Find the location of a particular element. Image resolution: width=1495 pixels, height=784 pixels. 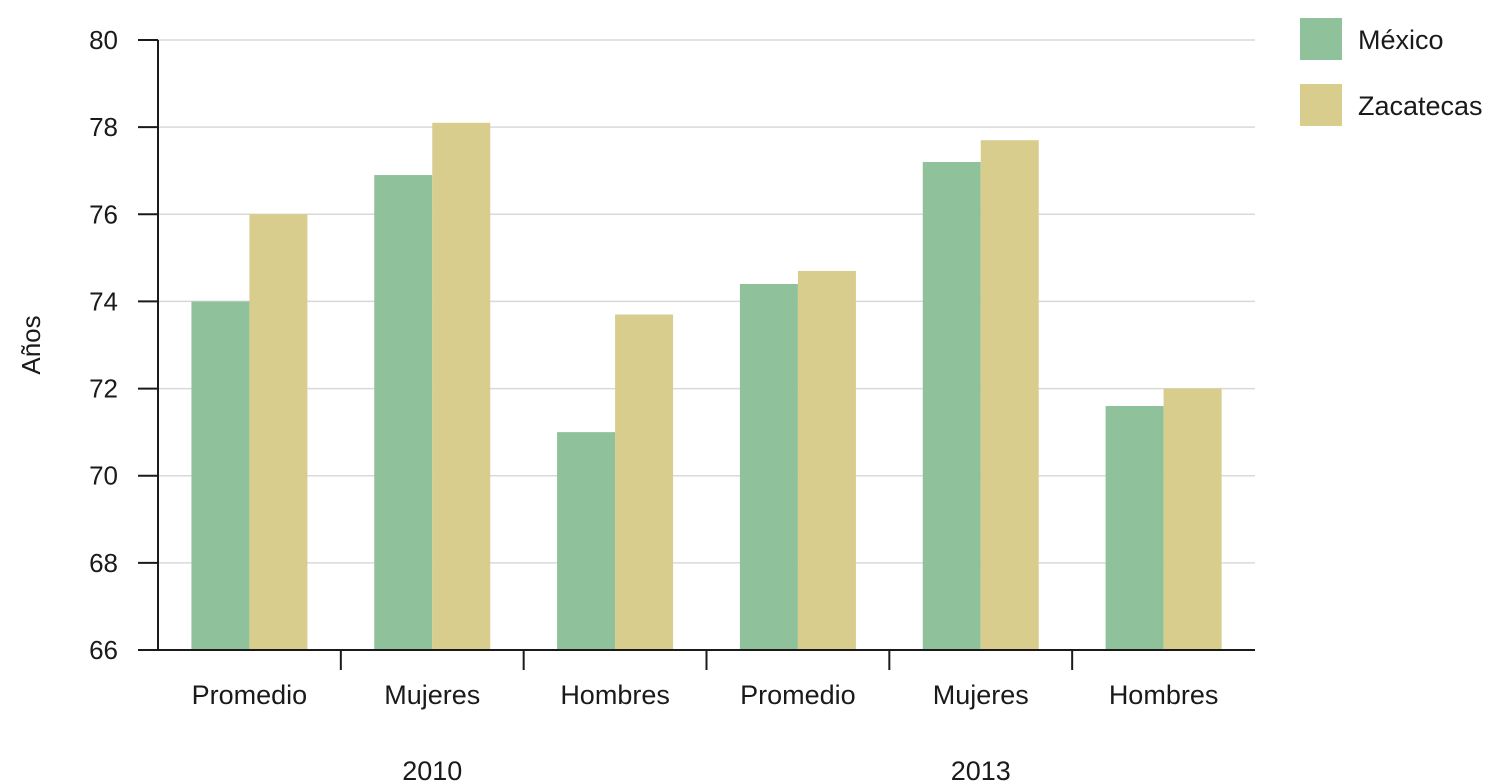

y-tick-label: 70 is located at coordinates (103, 476).